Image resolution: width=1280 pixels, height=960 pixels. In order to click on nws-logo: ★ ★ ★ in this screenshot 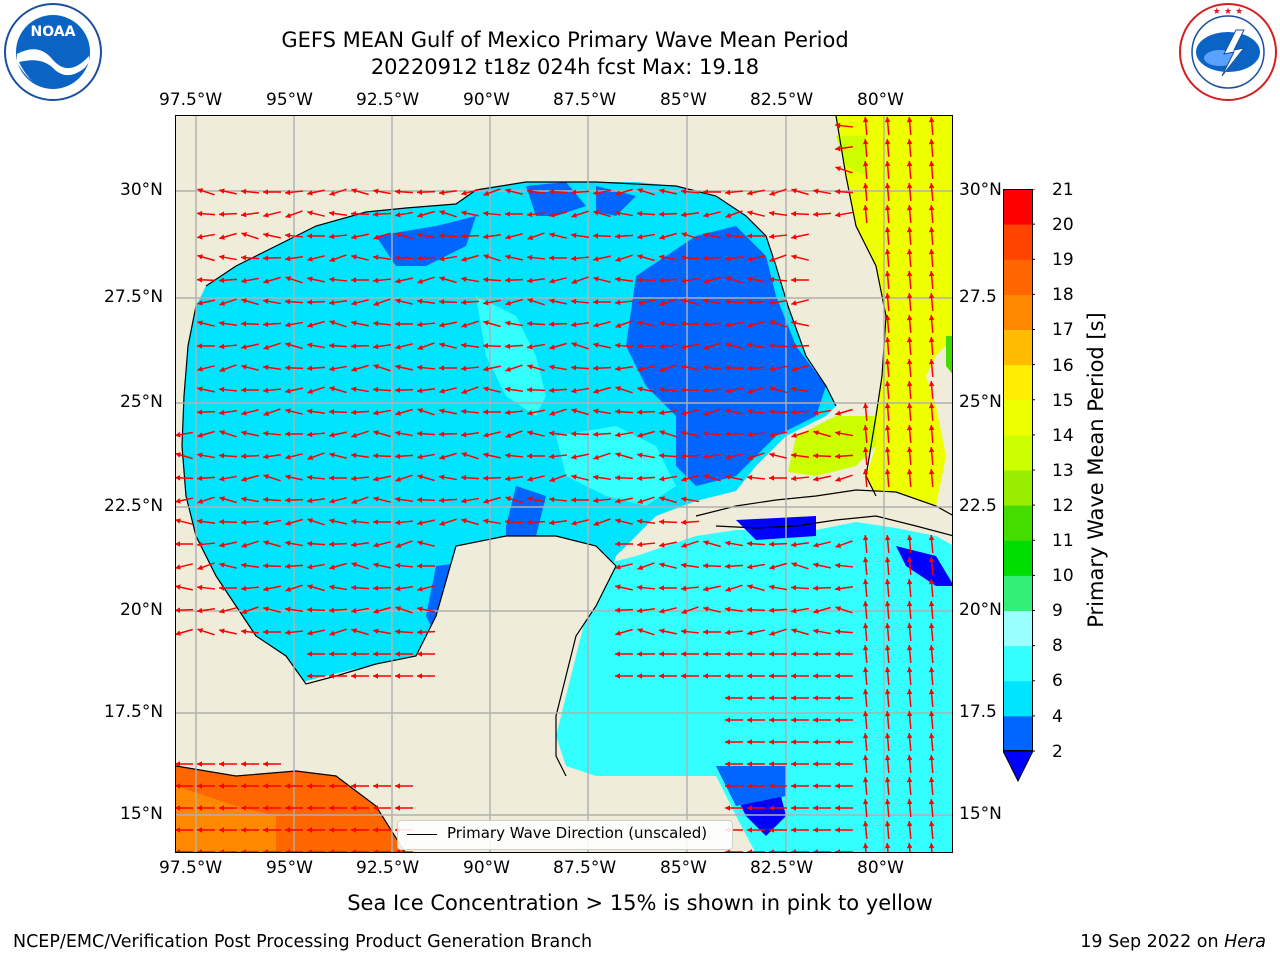, I will do `click(1228, 52)`.